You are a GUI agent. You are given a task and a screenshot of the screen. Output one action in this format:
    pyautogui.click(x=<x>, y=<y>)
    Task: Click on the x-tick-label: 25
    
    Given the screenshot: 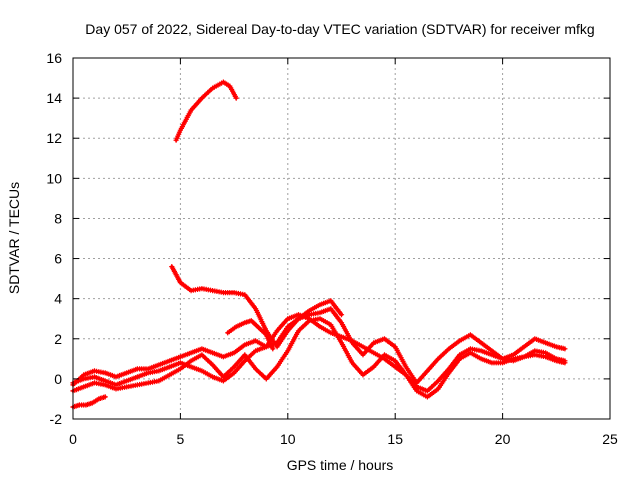 What is the action you would take?
    pyautogui.click(x=610, y=439)
    